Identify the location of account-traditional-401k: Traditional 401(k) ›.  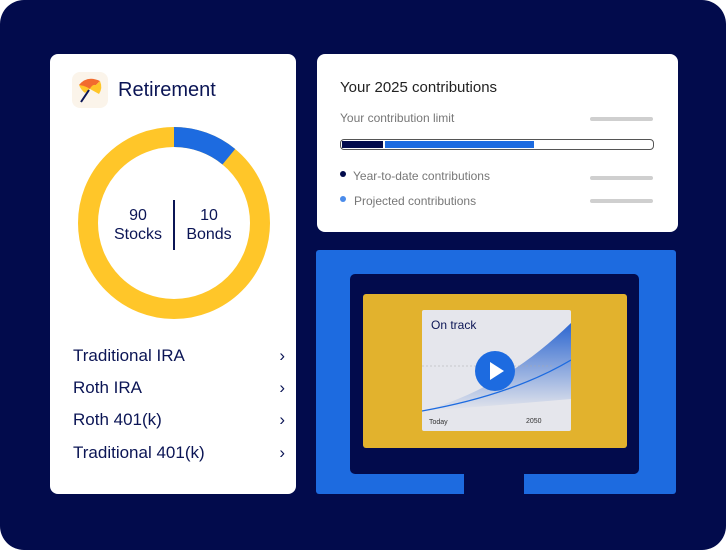
(179, 453).